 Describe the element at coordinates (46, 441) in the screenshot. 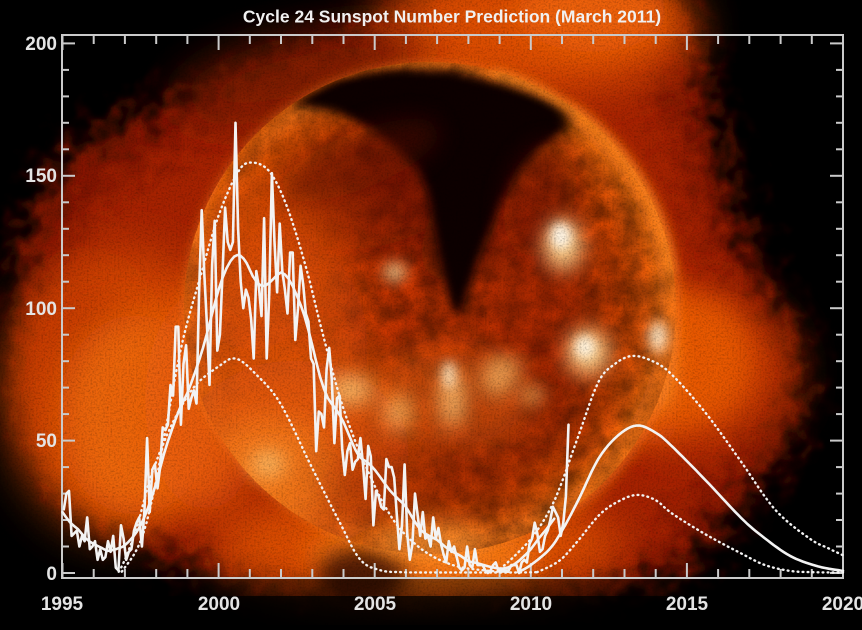

I see `svg-text: 50` at that location.